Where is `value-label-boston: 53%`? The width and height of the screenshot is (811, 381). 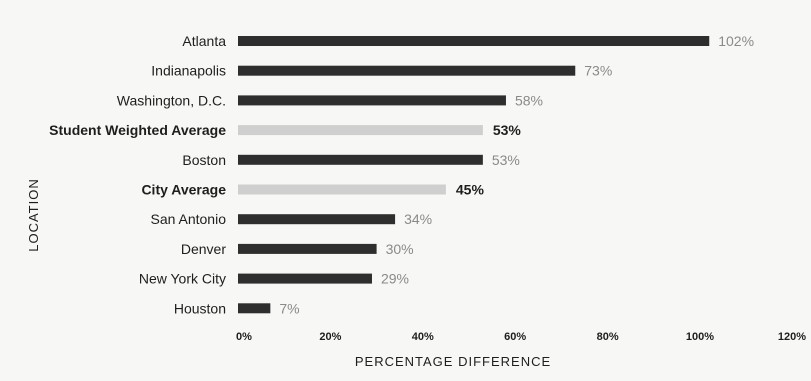 value-label-boston: 53% is located at coordinates (506, 160).